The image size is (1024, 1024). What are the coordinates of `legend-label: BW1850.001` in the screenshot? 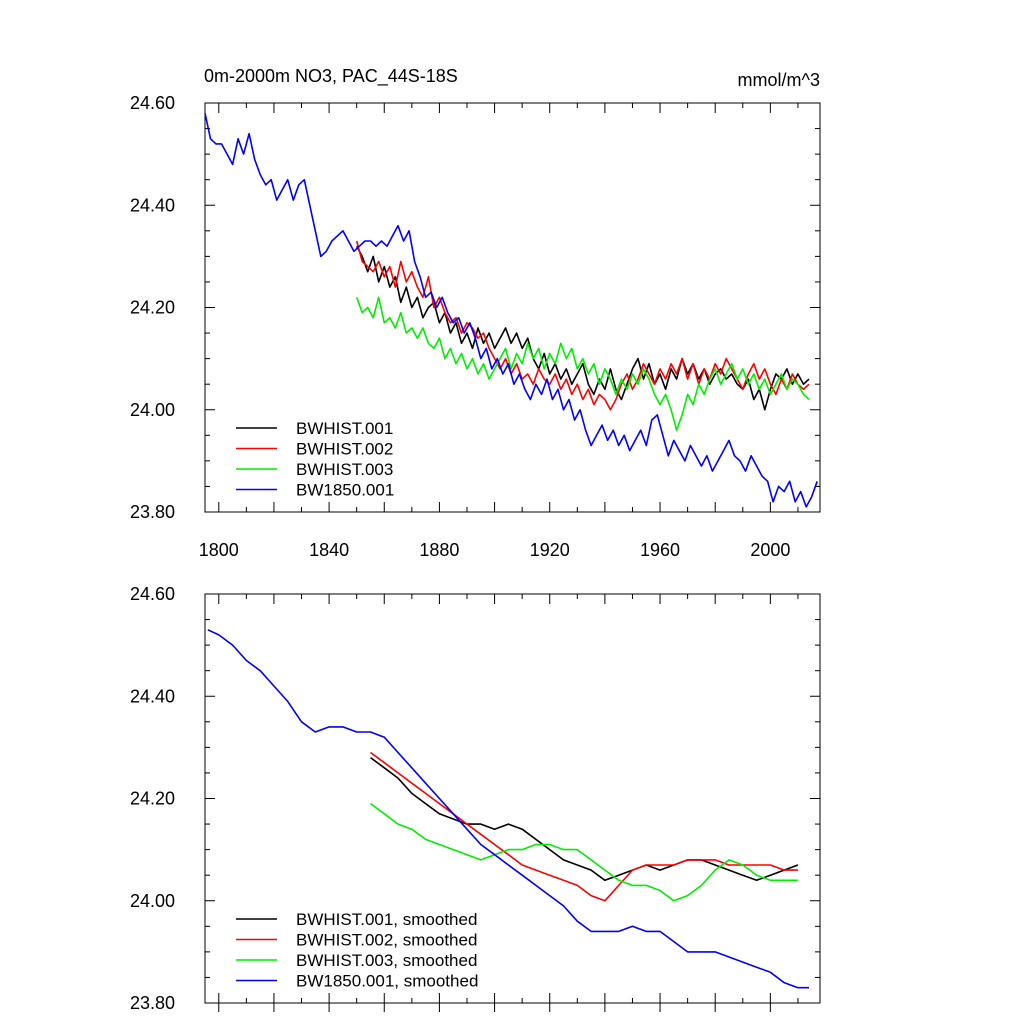 It's located at (345, 490).